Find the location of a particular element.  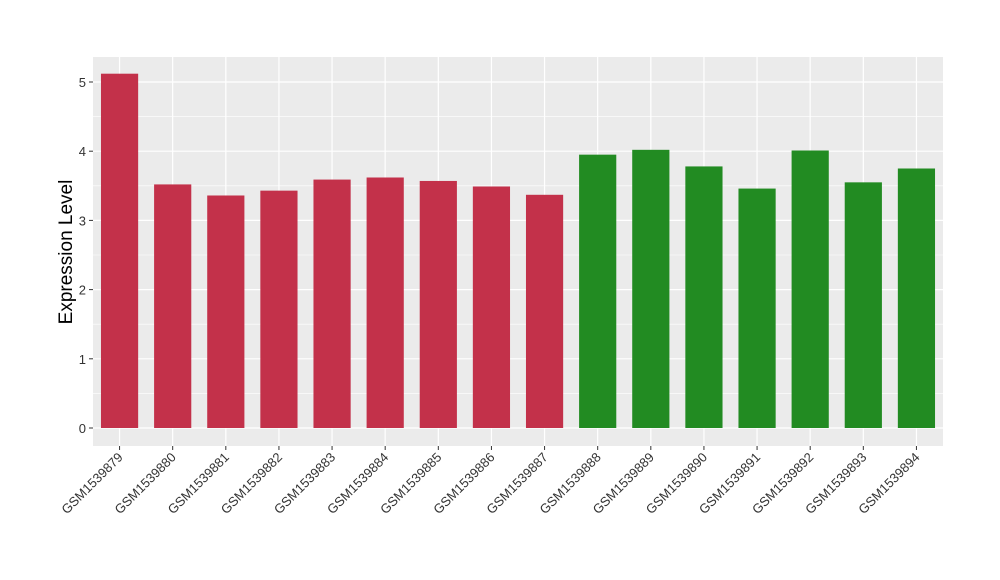

bar-GSM1539892 is located at coordinates (810, 289).